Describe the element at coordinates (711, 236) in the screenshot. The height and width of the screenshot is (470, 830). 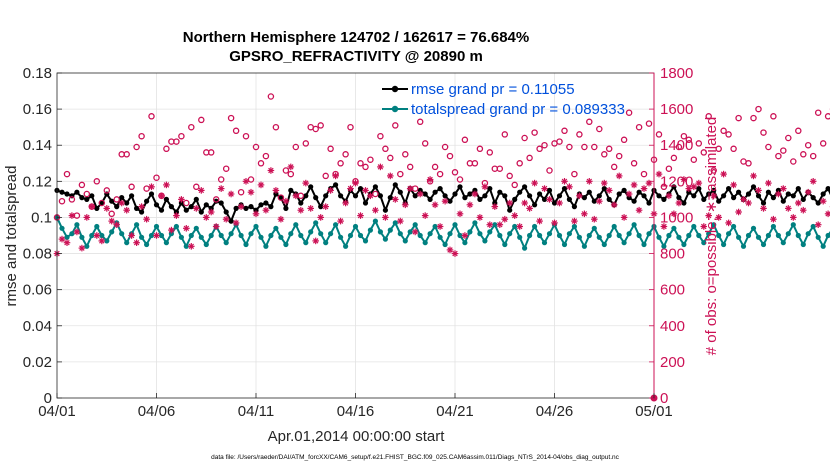
I see `right-y-axis-label: # of obs: o=possible; ∗=assimilated` at that location.